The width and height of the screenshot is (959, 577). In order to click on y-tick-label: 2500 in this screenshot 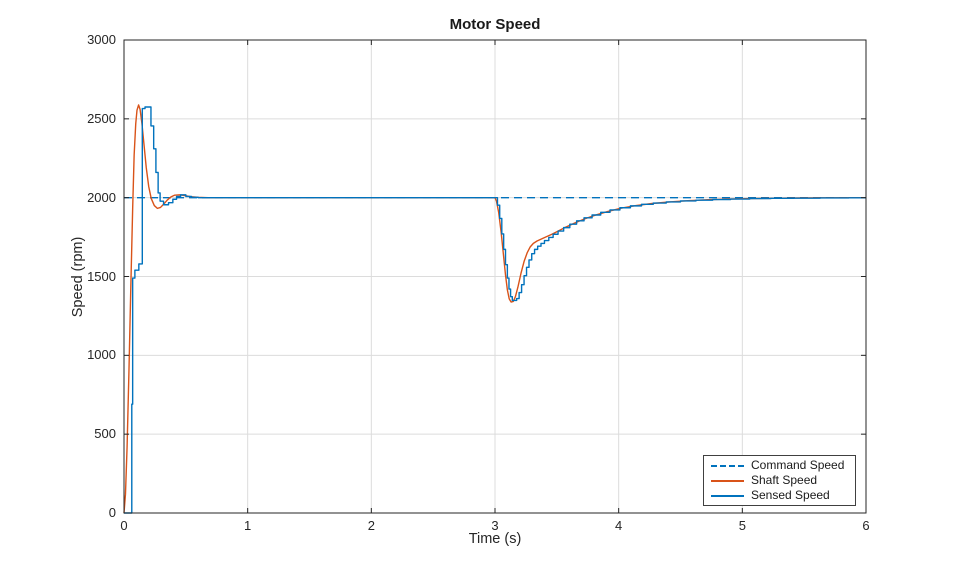, I will do `click(101, 118)`.